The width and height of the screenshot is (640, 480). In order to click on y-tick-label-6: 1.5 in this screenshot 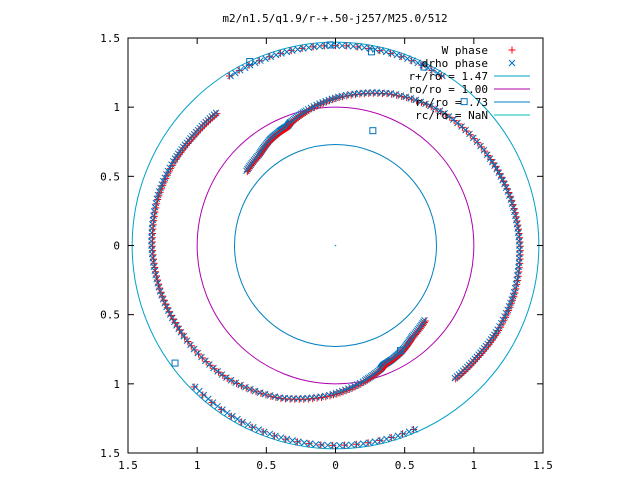, I will do `click(110, 453)`.